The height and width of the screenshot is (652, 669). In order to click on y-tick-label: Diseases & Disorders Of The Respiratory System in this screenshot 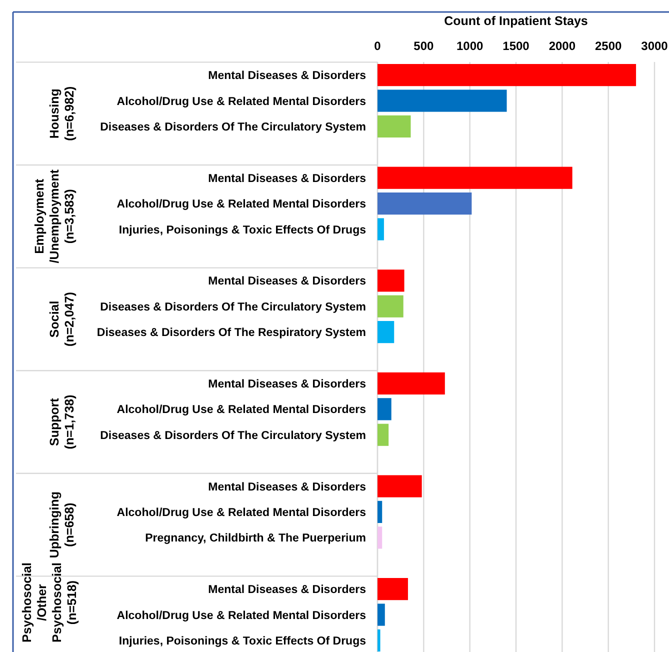, I will do `click(231, 333)`.